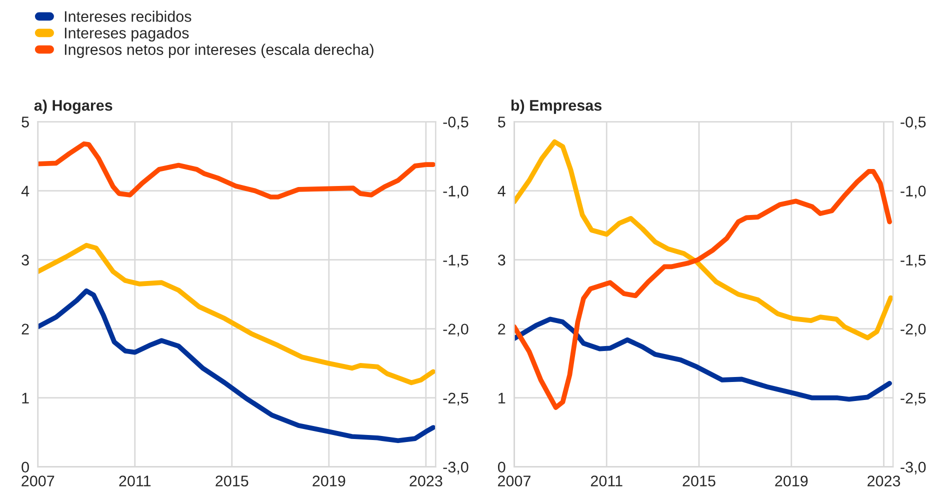 This screenshot has width=947, height=493. Describe the element at coordinates (128, 16) in the screenshot. I see `legend-label: Intereses recibidos` at that location.